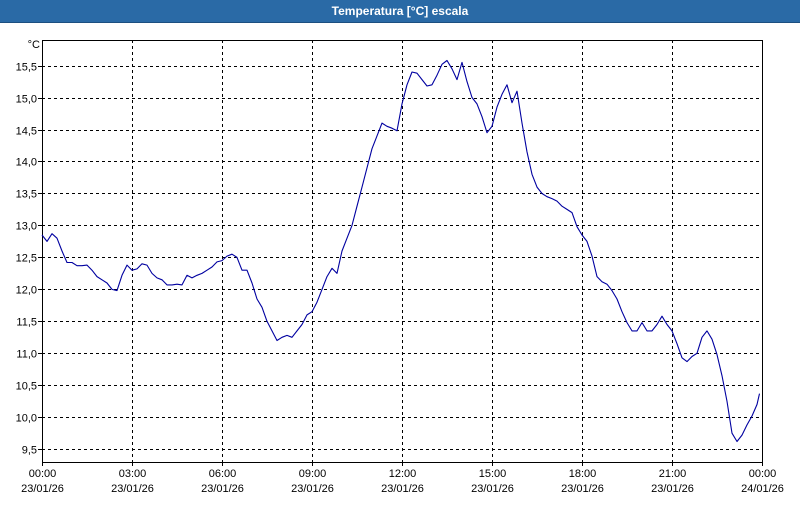 Image resolution: width=800 pixels, height=505 pixels. Describe the element at coordinates (26, 419) in the screenshot. I see `y-tick-label: 10,0` at that location.